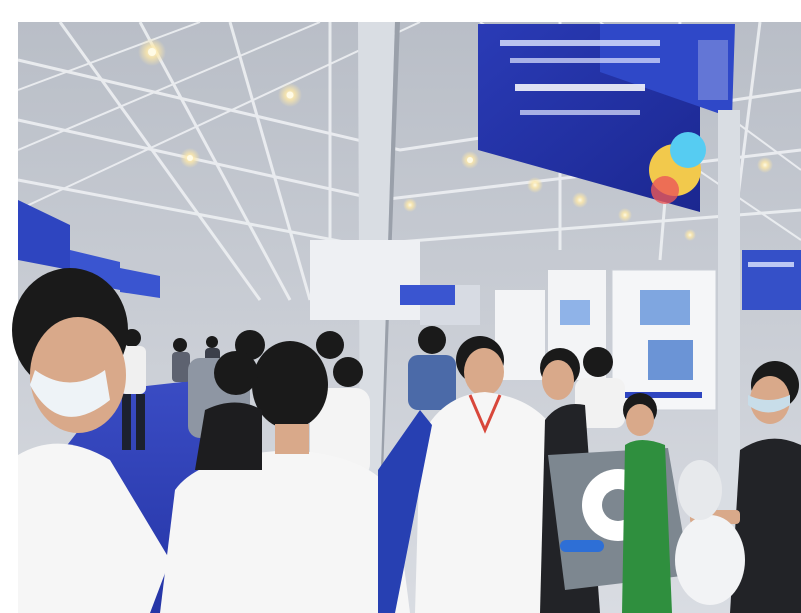 The image size is (801, 613). What do you see at coordinates (664, 340) in the screenshot?
I see `product-poster` at bounding box center [664, 340].